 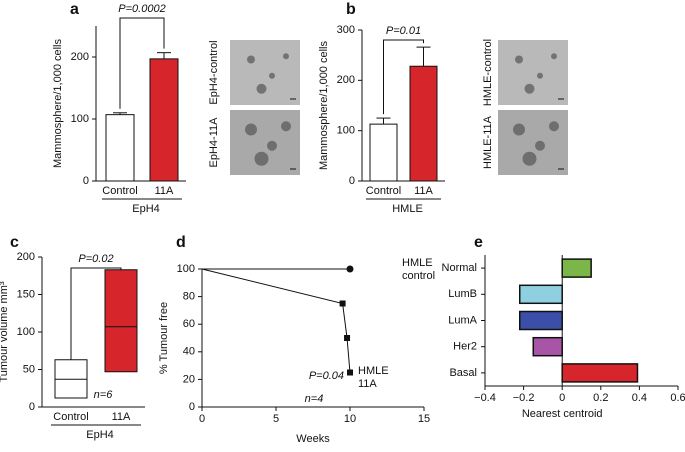 I want to click on p-value: P=0.04, so click(x=326, y=376).